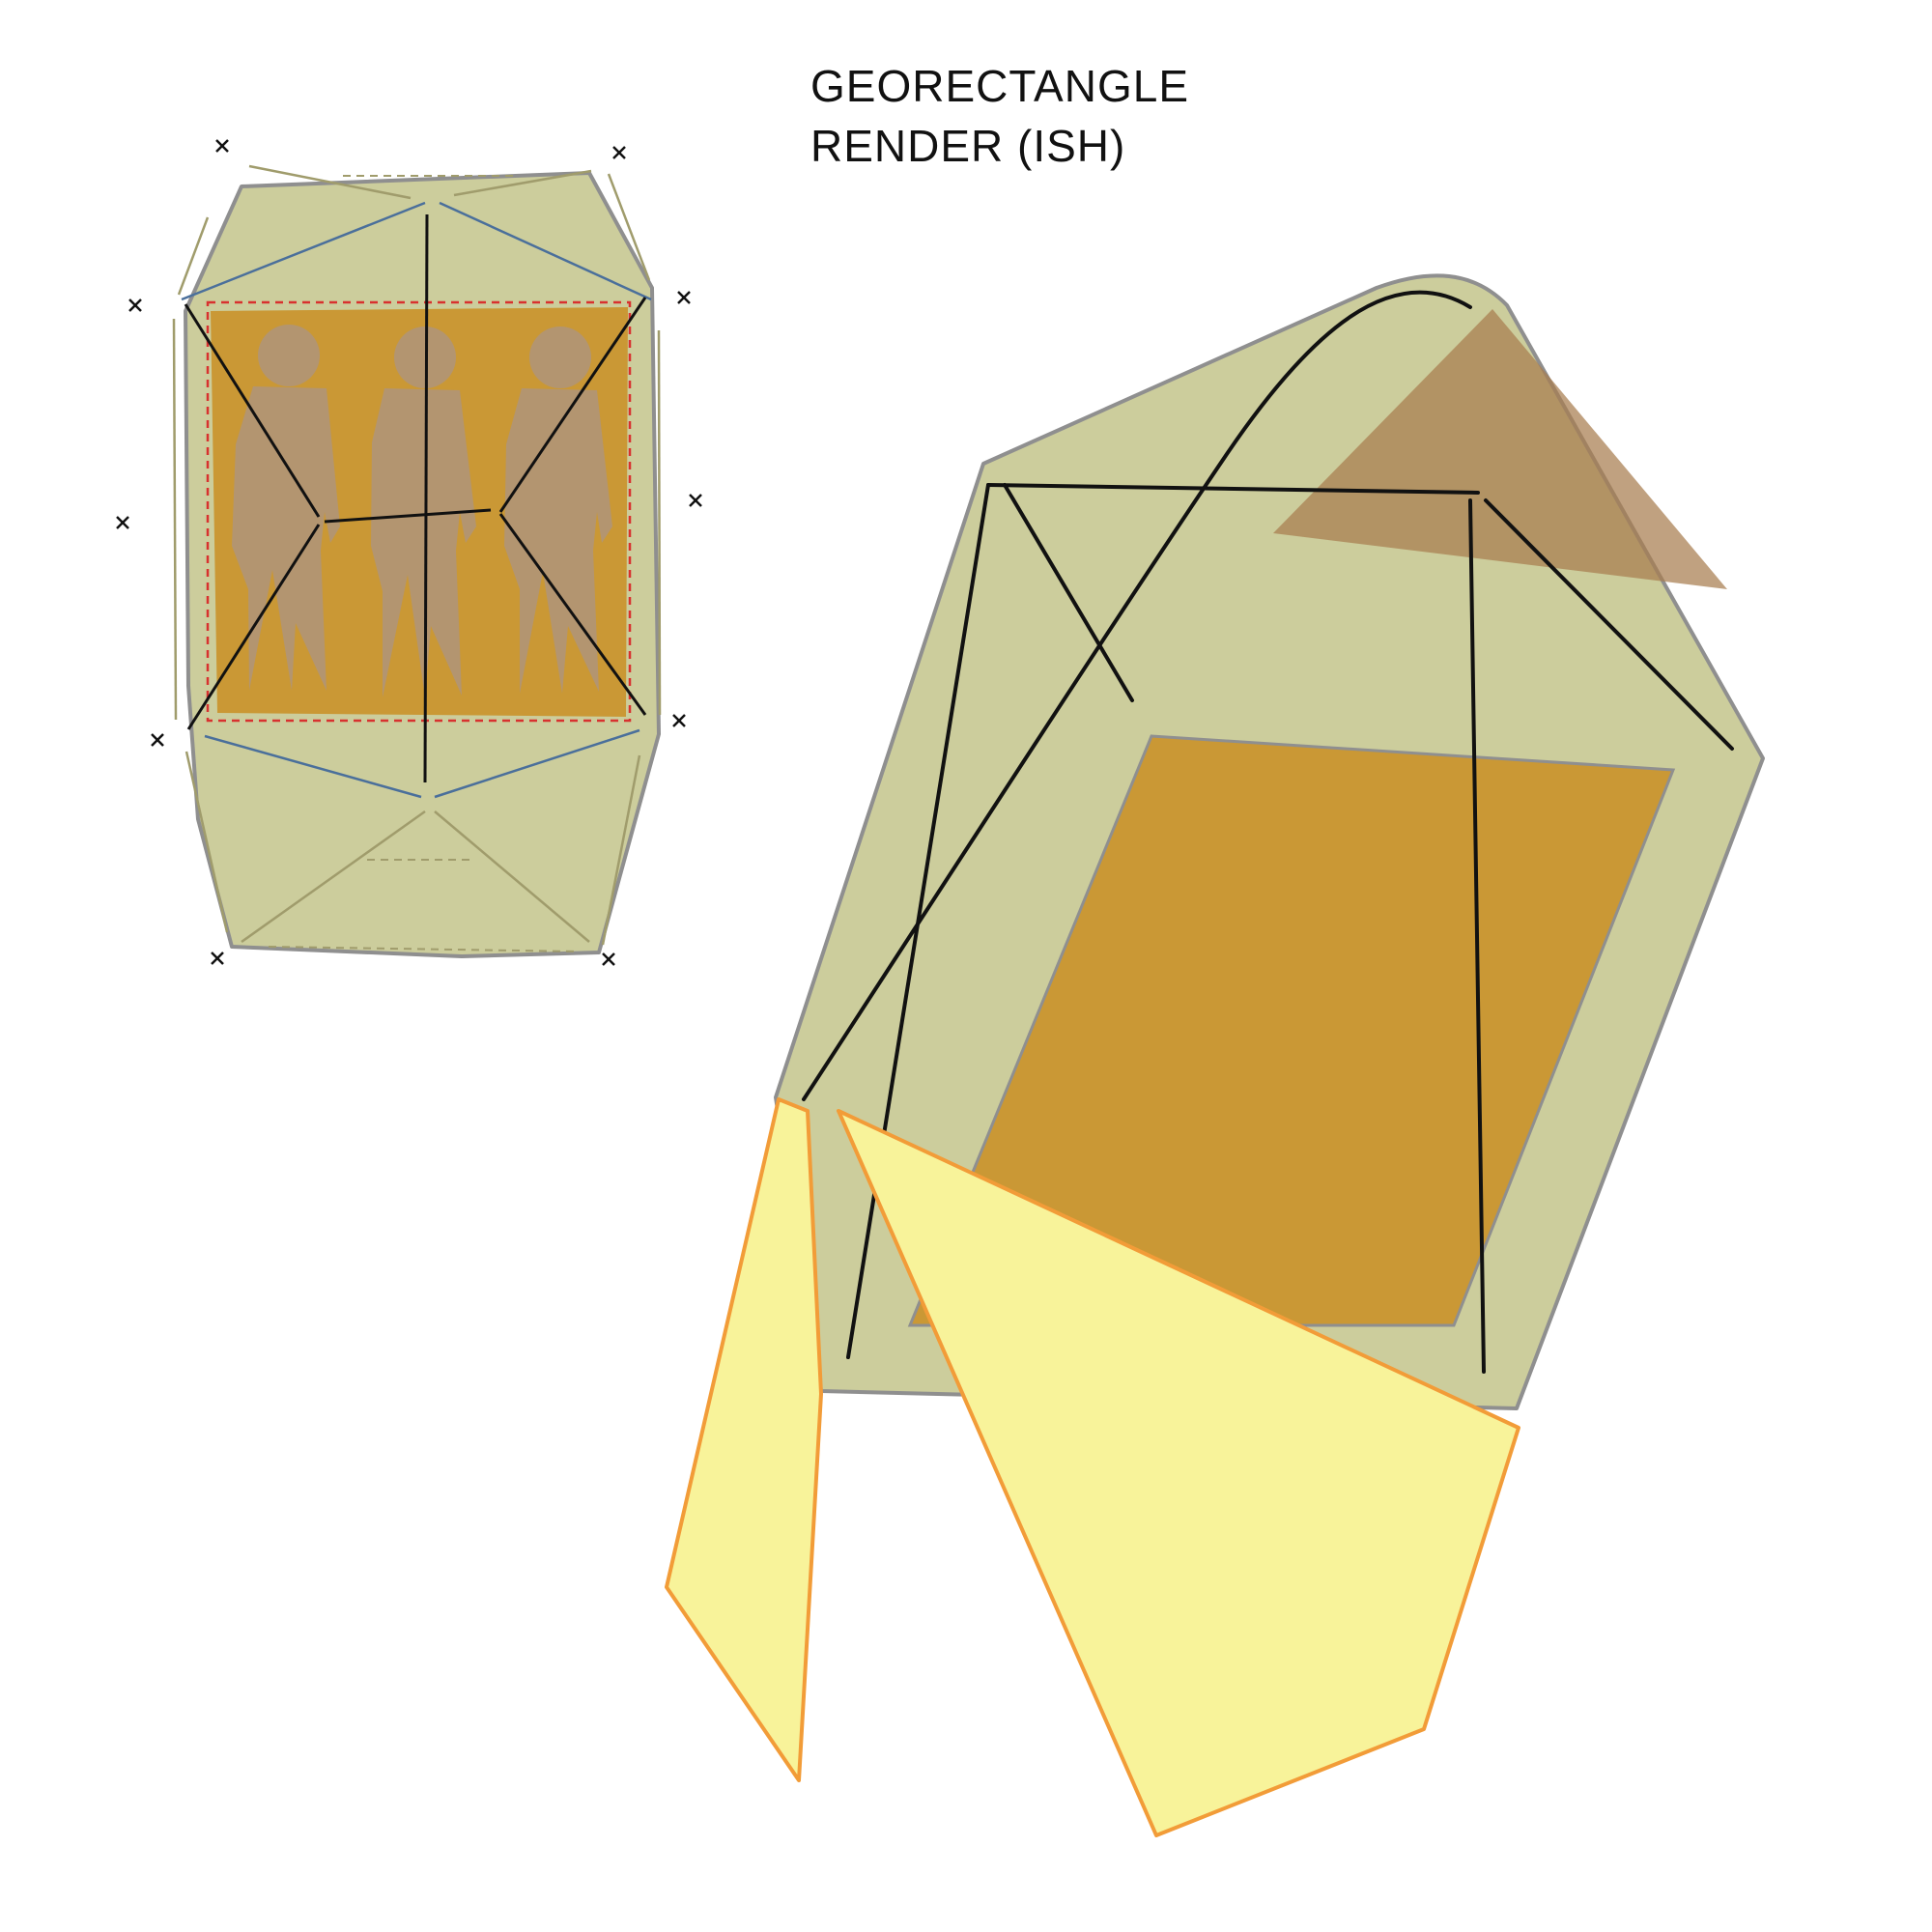 The height and width of the screenshot is (1932, 1932). Describe the element at coordinates (1500, 449) in the screenshot. I see `brown-triangle` at that location.